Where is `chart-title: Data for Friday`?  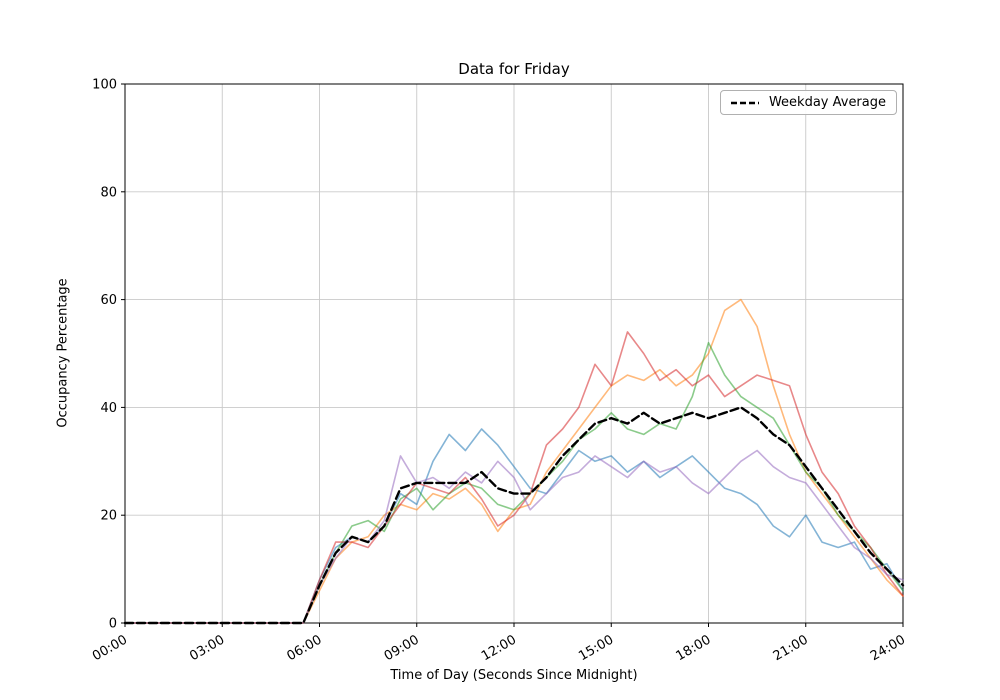
chart-title: Data for Friday is located at coordinates (514, 69).